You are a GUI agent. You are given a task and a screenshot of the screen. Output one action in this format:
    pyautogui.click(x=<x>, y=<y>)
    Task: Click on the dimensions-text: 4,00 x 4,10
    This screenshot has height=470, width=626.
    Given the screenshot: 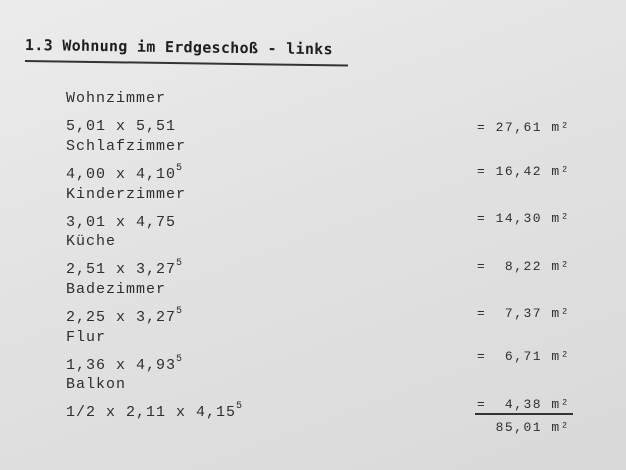 What is the action you would take?
    pyautogui.click(x=121, y=174)
    